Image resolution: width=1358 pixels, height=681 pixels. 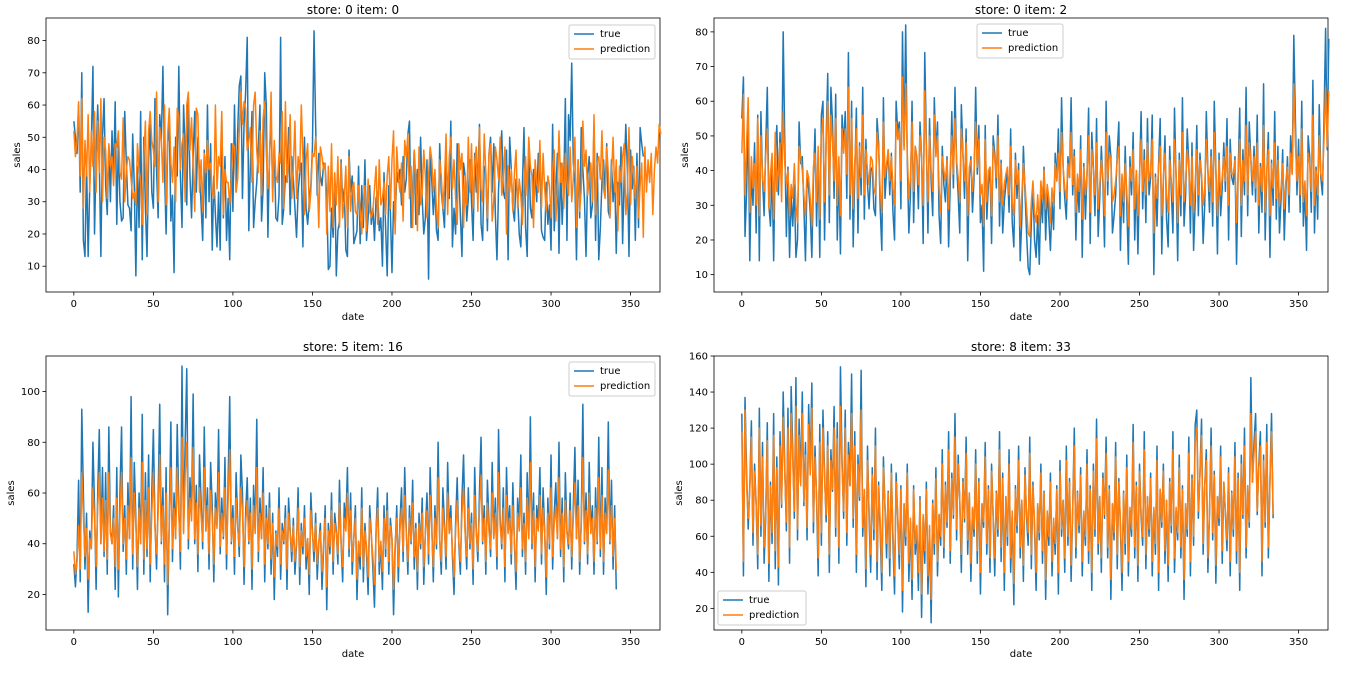 What do you see at coordinates (701, 483) in the screenshot?
I see `y-axis-ticks: 20 40 60 80 100 120 140 160` at bounding box center [701, 483].